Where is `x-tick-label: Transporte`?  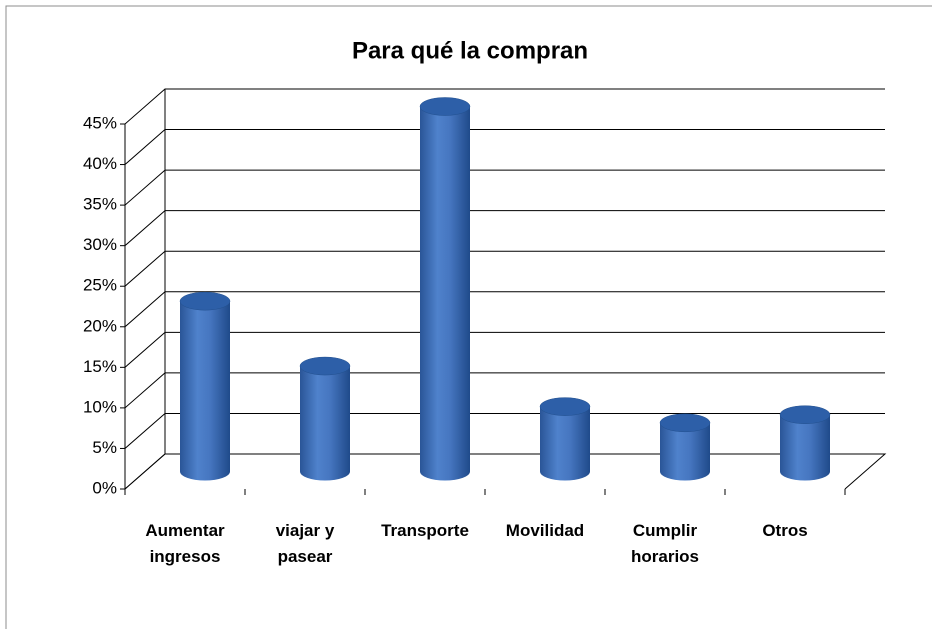
x-tick-label: Transporte is located at coordinates (425, 530).